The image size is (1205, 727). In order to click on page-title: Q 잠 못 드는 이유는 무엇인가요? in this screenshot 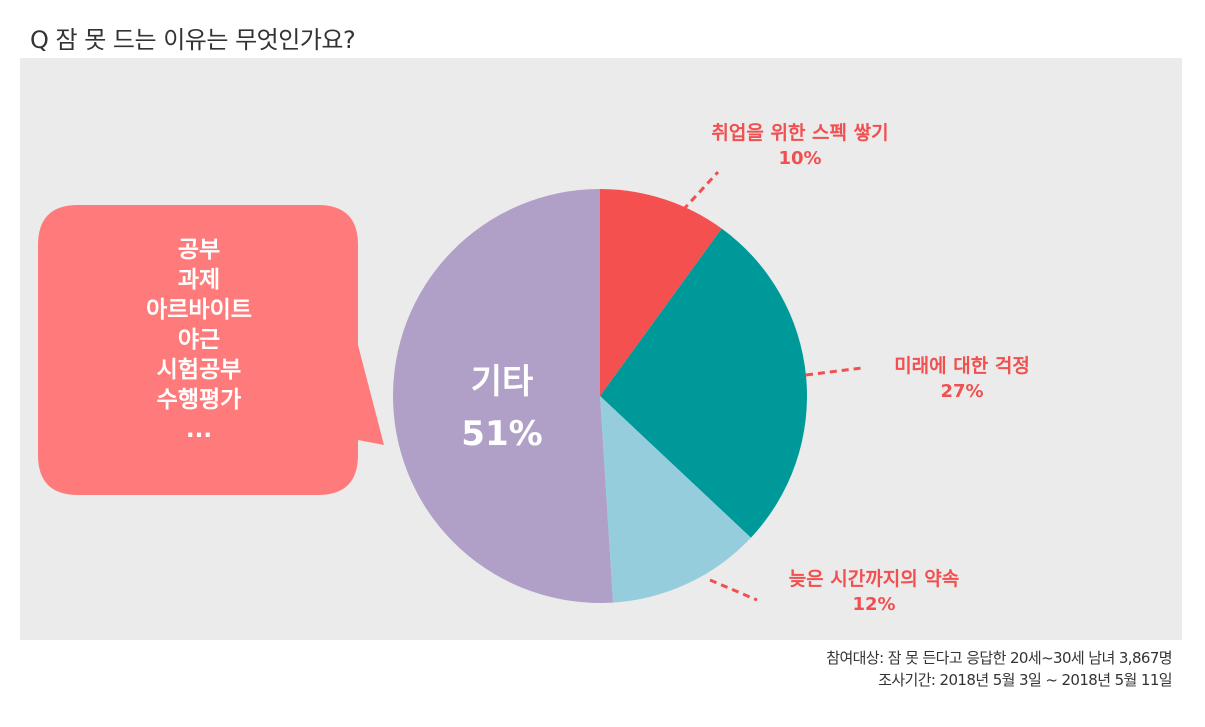, I will do `click(193, 40)`.